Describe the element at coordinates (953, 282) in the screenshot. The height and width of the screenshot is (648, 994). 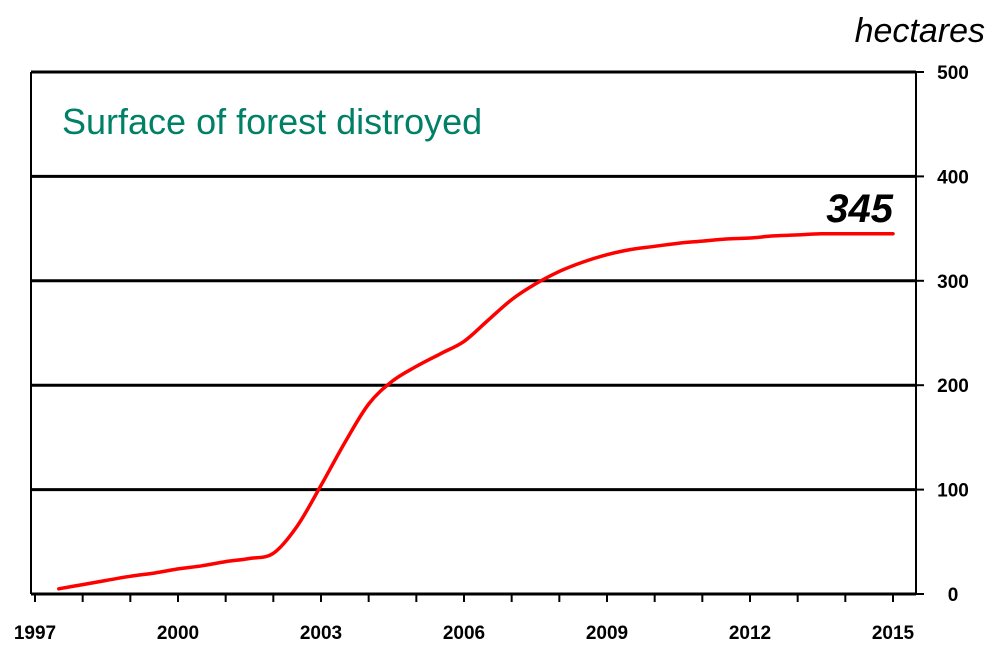
I see `y-tick-label: 300` at that location.